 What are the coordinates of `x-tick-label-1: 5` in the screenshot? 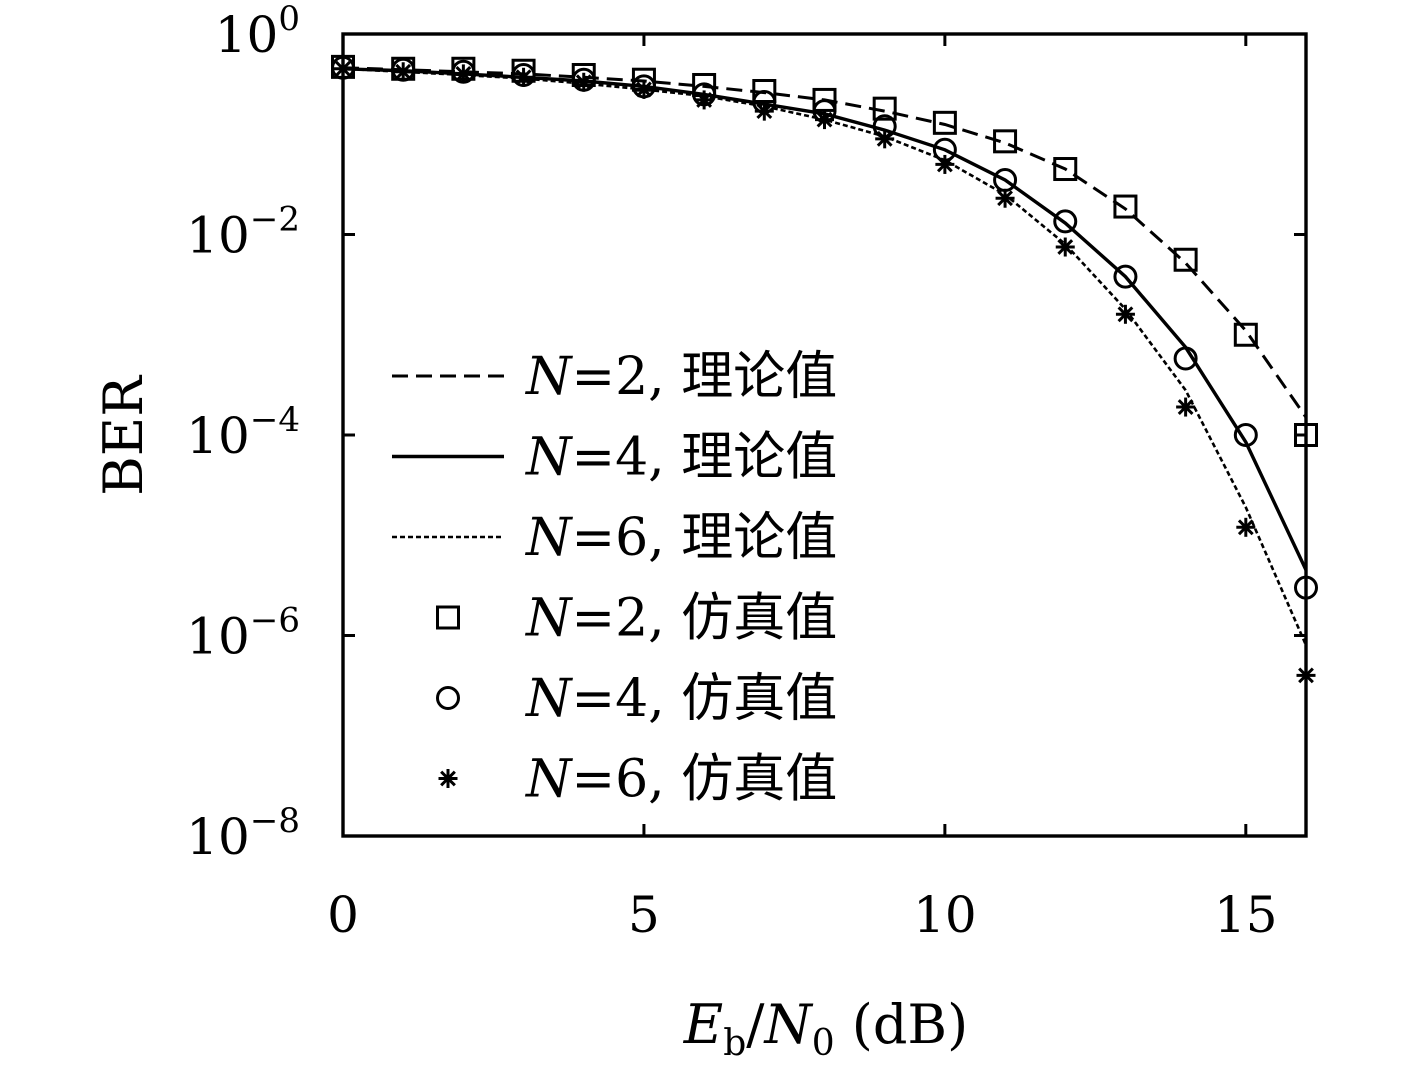 It's located at (644, 915).